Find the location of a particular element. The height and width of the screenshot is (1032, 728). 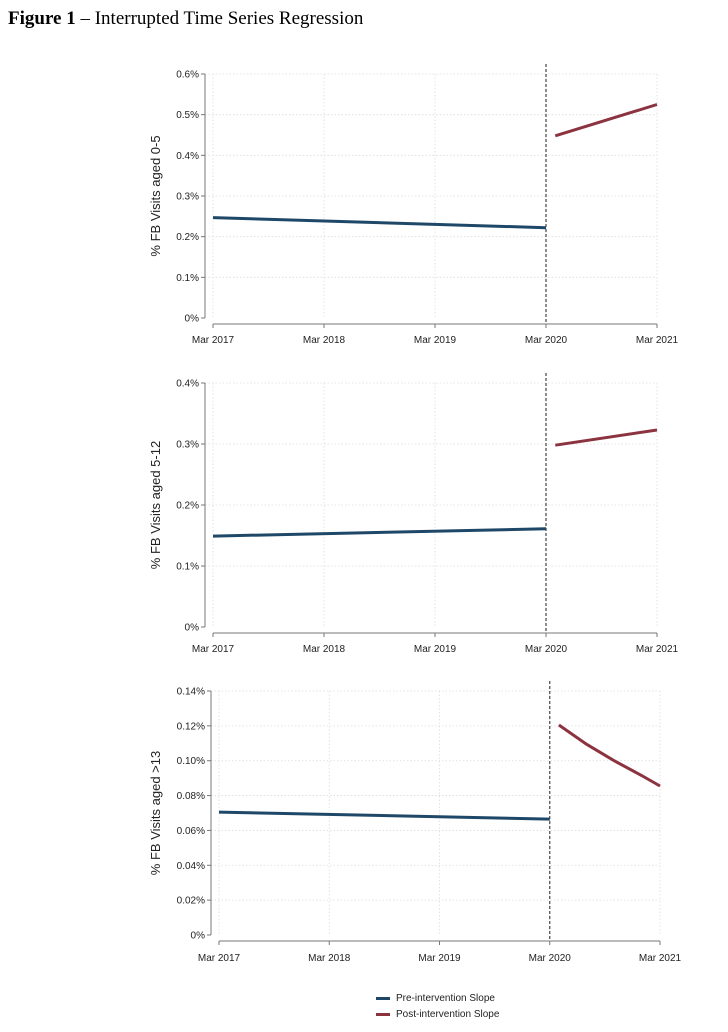

legend-item-pre: Pre-intervention Slope is located at coordinates (437, 998).